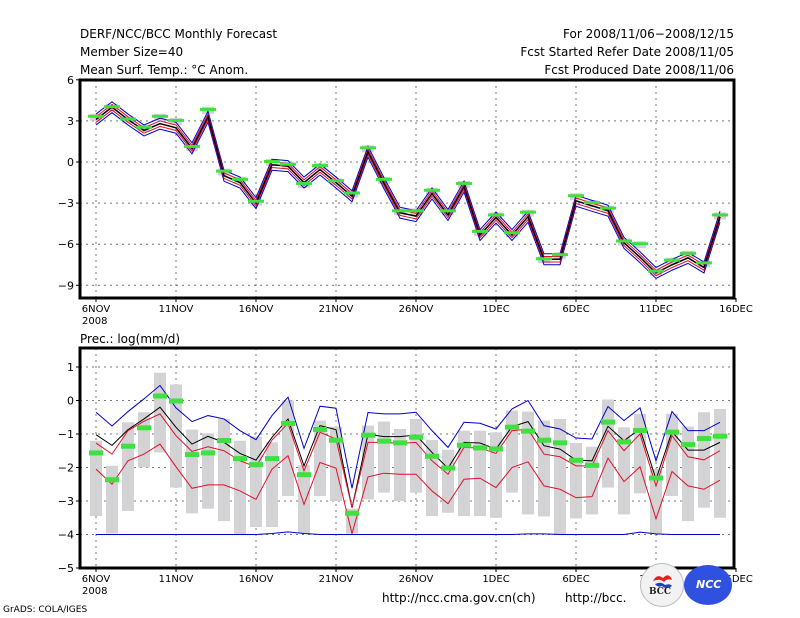  What do you see at coordinates (130, 339) in the screenshot?
I see `precip-panel-title: Prec.: log(mm/d)` at bounding box center [130, 339].